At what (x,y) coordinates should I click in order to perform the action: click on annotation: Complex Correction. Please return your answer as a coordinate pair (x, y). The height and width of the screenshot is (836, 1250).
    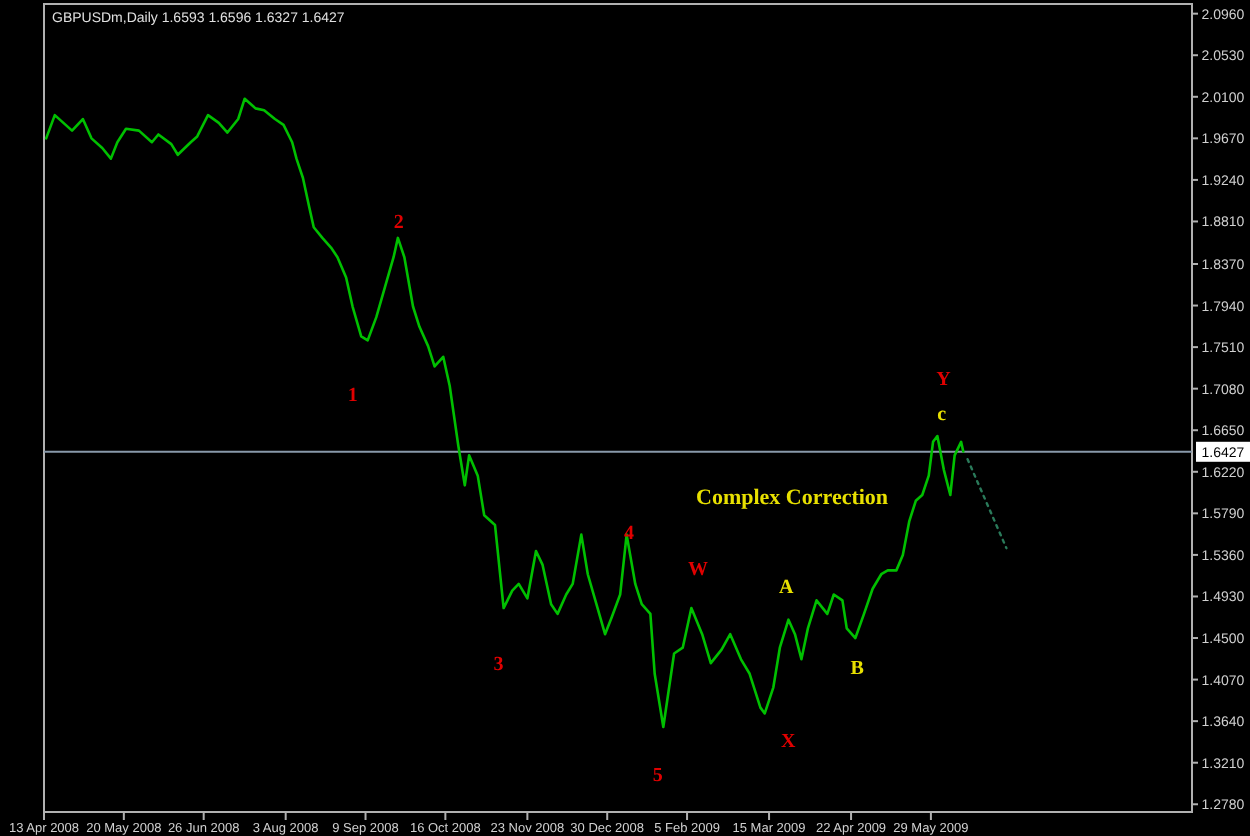
    Looking at the image, I should click on (792, 498).